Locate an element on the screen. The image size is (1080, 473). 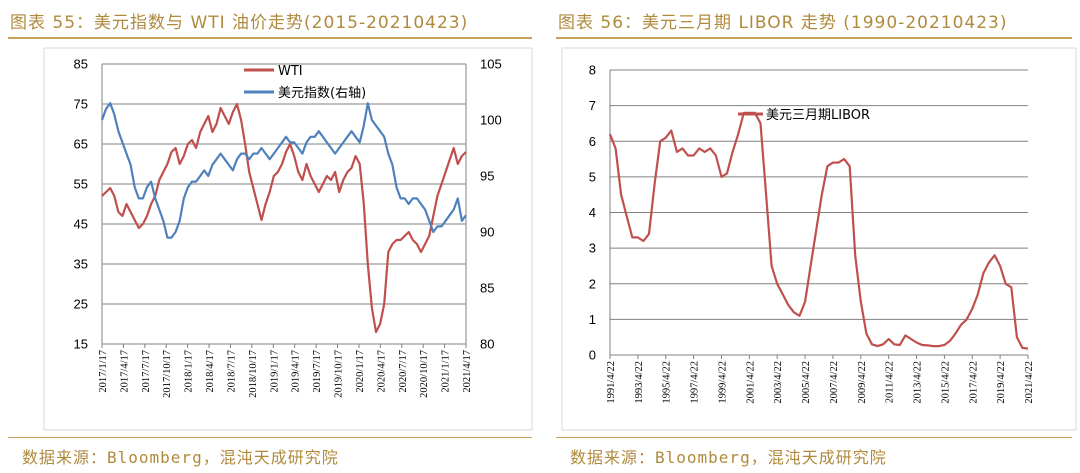
left-y-tick-label: 75 is located at coordinates (81, 104).